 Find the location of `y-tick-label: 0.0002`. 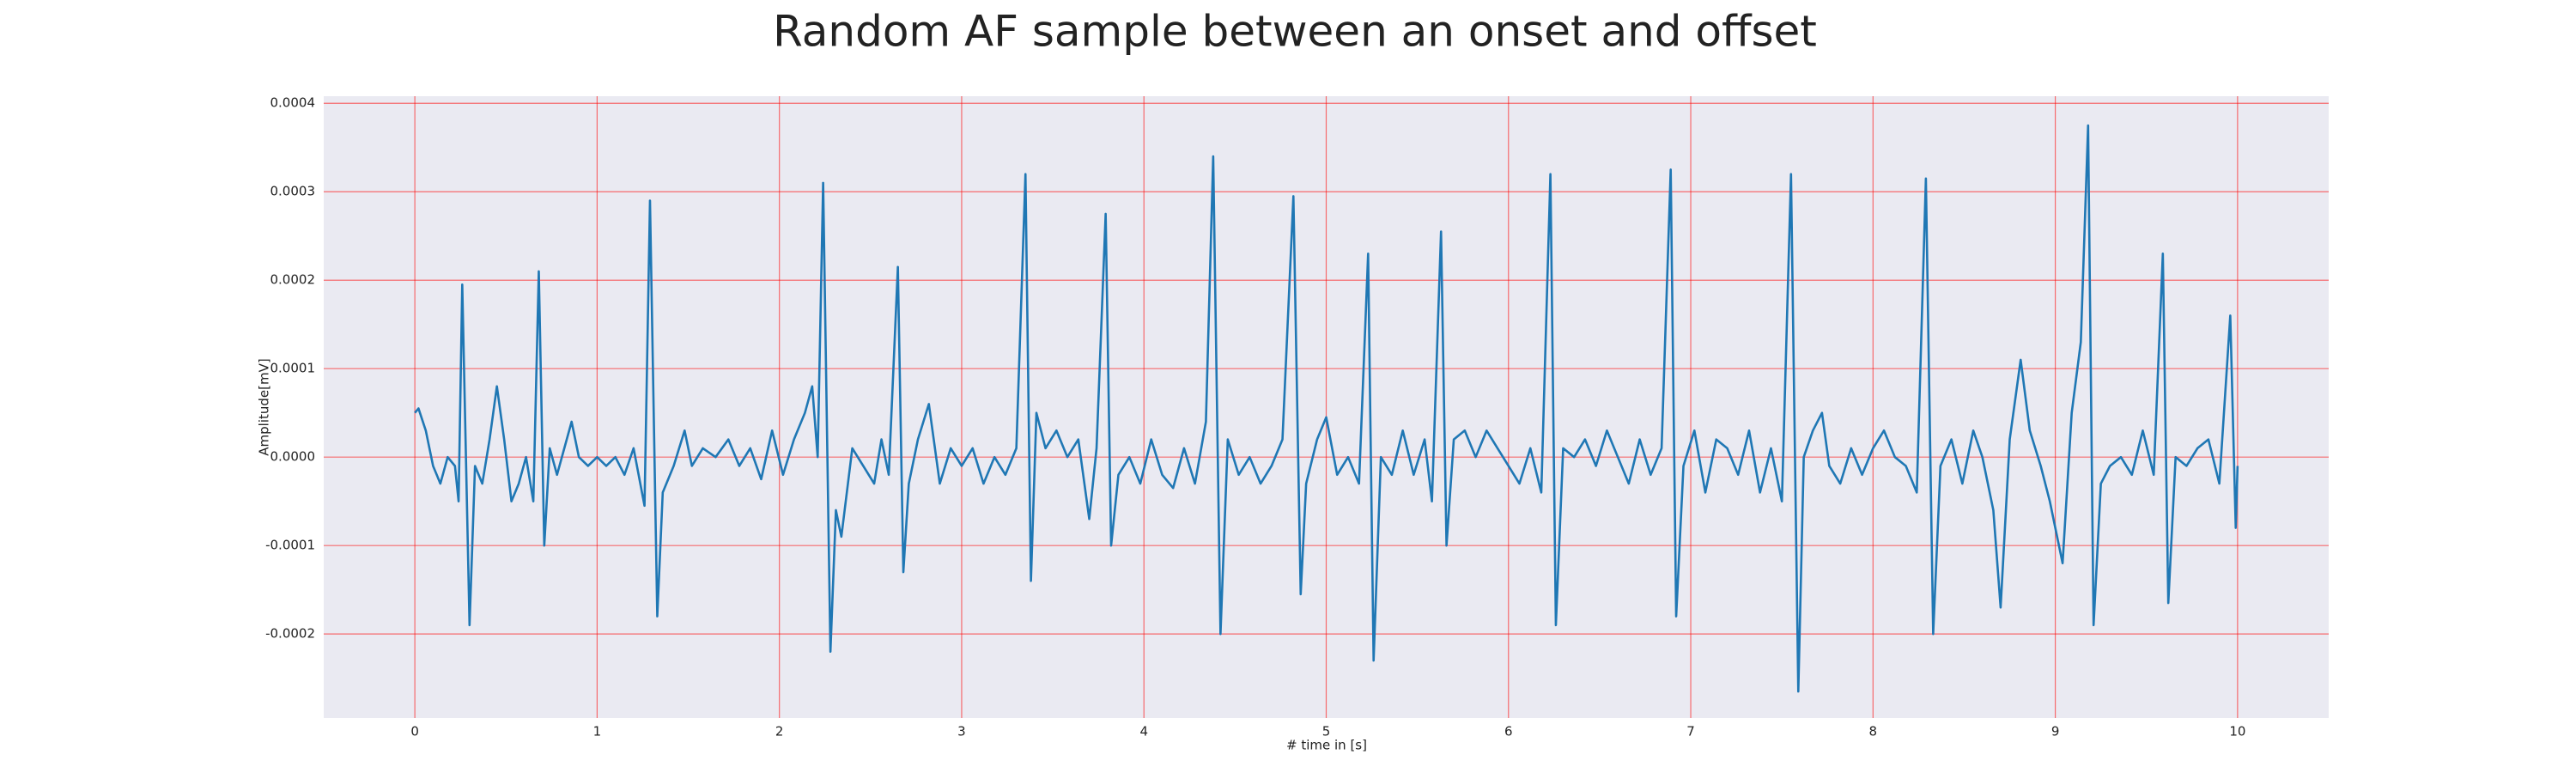

y-tick-label: 0.0002 is located at coordinates (293, 280).